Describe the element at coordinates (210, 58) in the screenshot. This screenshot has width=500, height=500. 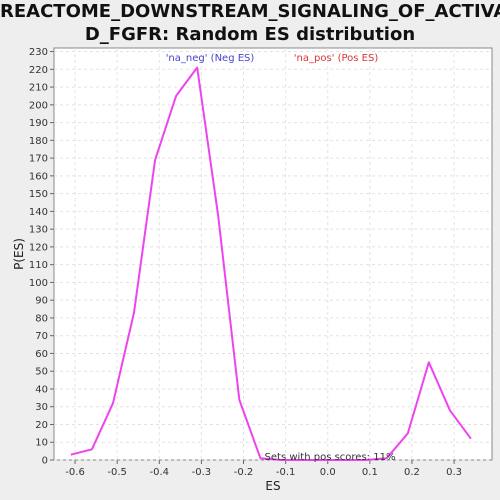
I see `legend-neg-es: 'na_neg' (Neg ES)` at that location.